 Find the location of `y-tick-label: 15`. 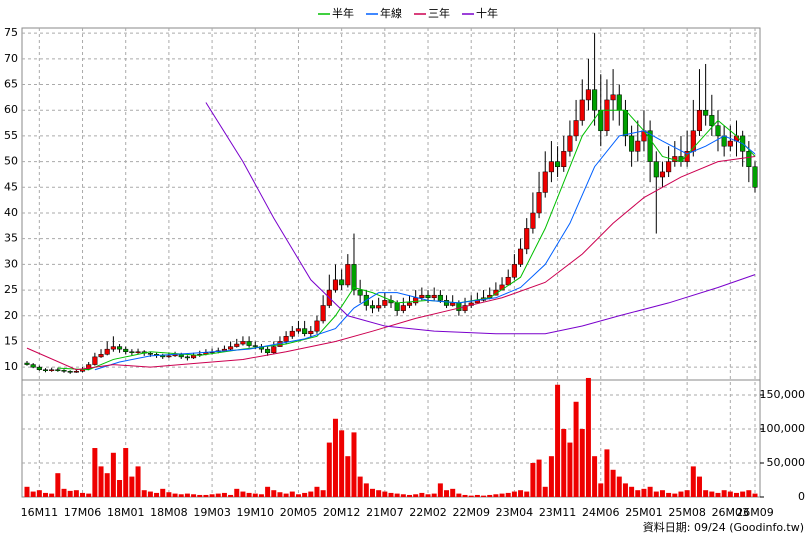

y-tick-label: 15 is located at coordinates (11, 340).